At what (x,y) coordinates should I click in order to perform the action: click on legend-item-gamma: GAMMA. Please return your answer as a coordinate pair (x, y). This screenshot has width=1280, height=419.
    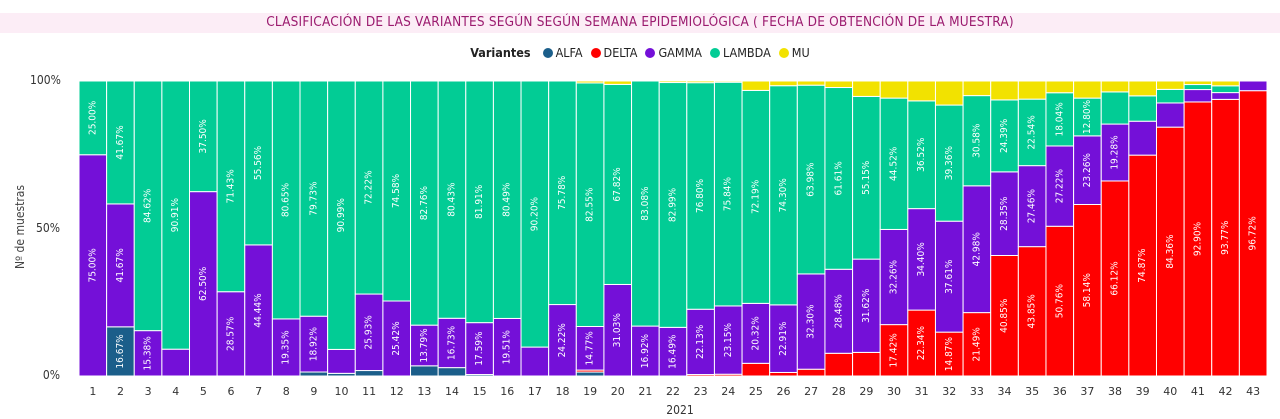
    Looking at the image, I should click on (673, 52).